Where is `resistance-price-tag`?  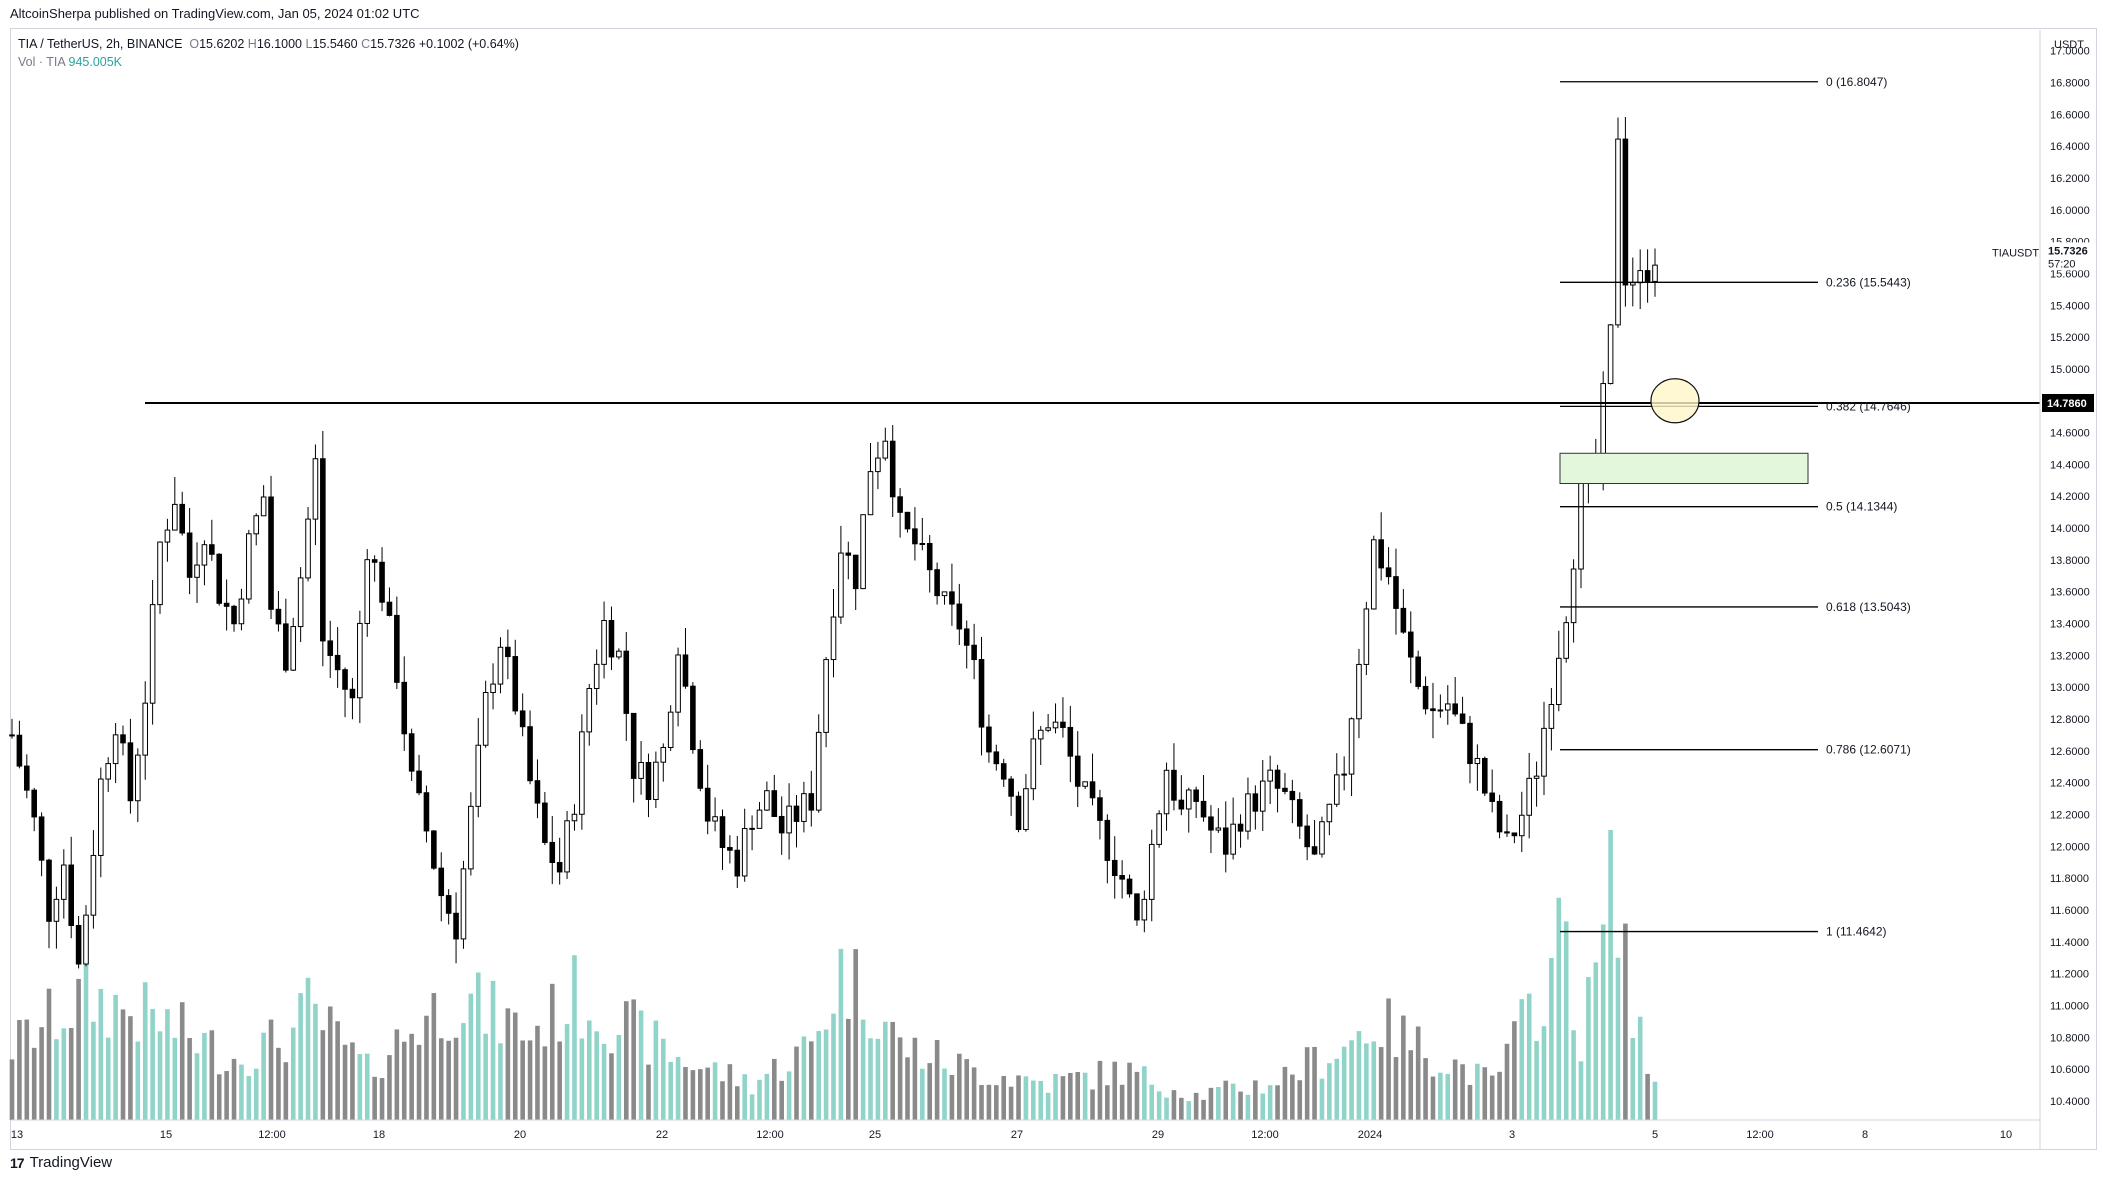 resistance-price-tag is located at coordinates (2068, 402).